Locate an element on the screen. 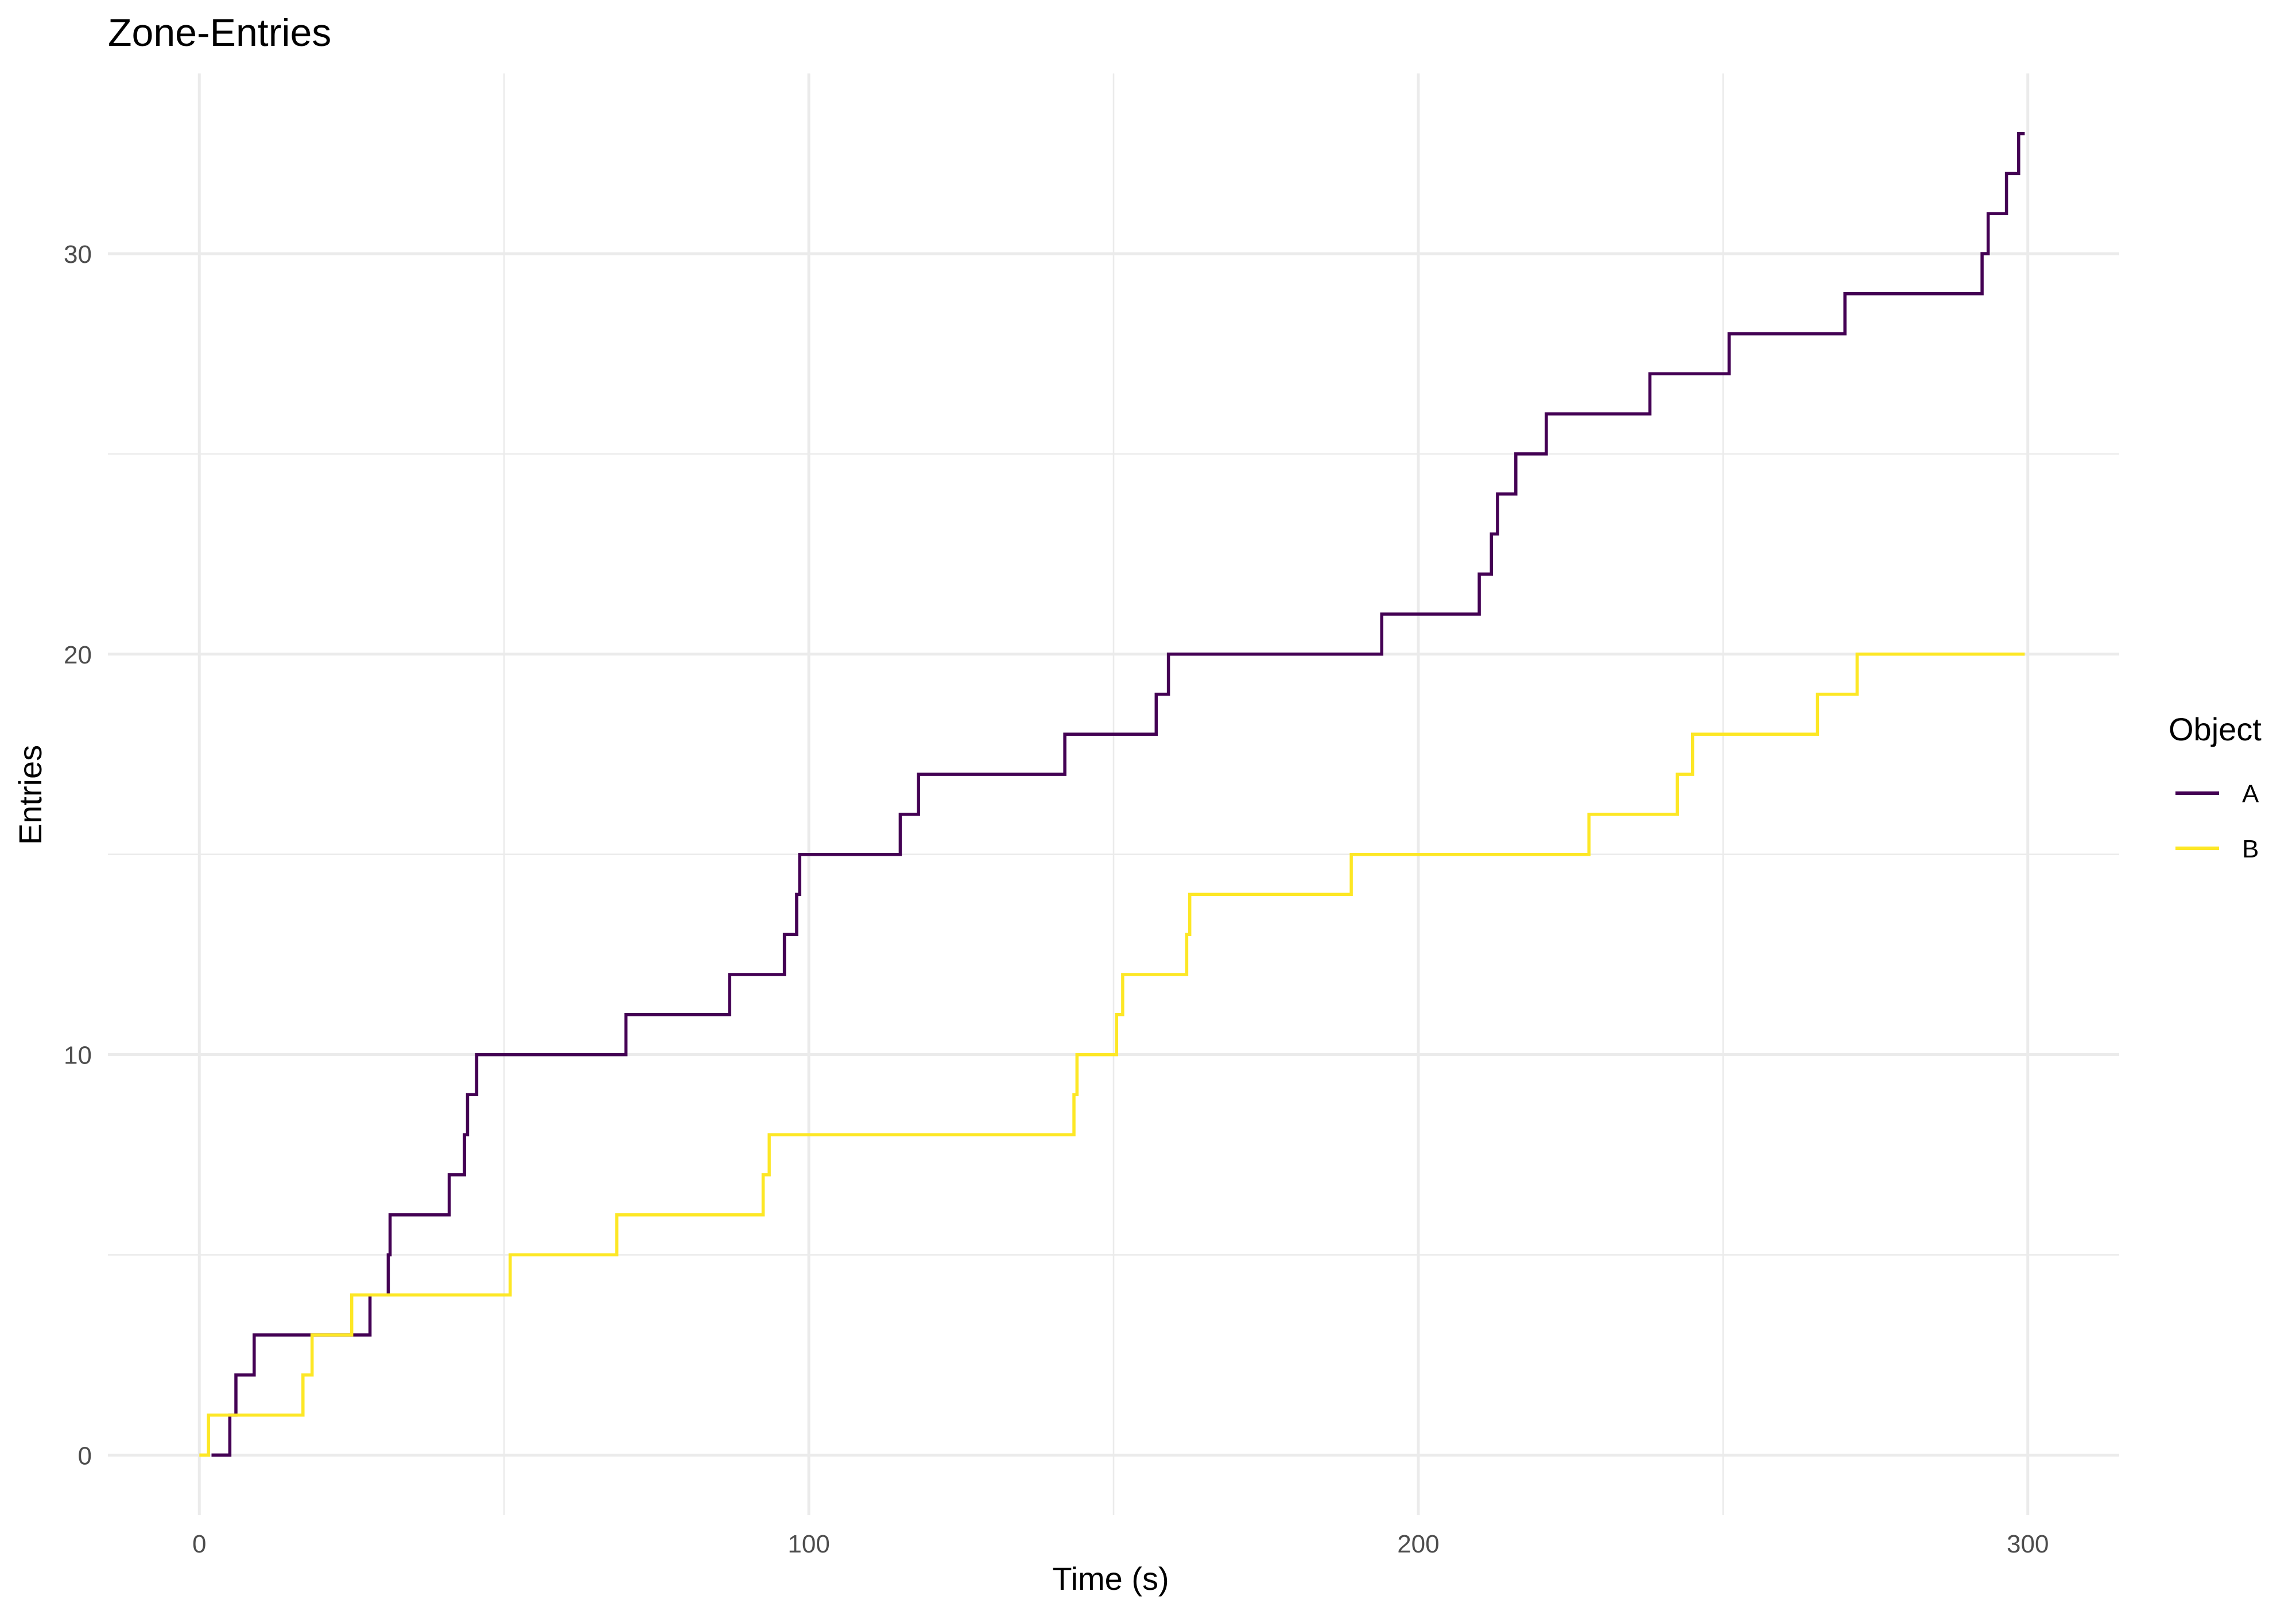  legend-item-a: A is located at coordinates (2217, 794).